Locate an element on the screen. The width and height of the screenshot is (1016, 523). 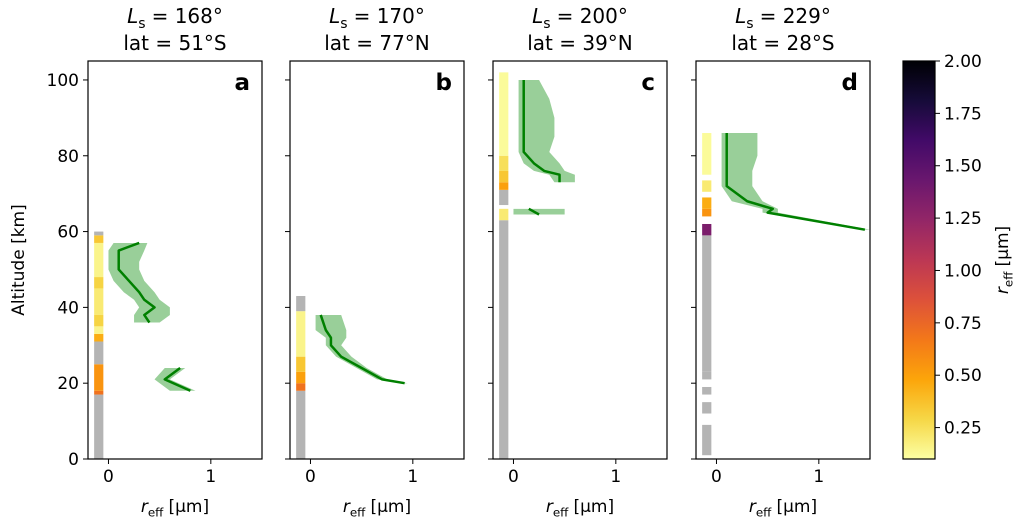
panel: 0 1 c is located at coordinates (578, 273).